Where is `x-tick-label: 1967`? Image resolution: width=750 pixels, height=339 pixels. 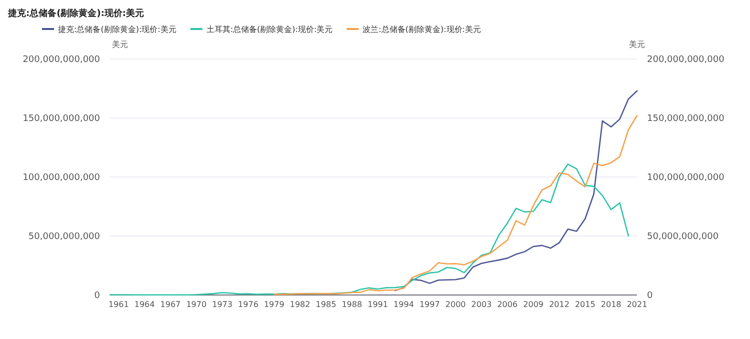
x-tick-label: 1967 is located at coordinates (170, 304).